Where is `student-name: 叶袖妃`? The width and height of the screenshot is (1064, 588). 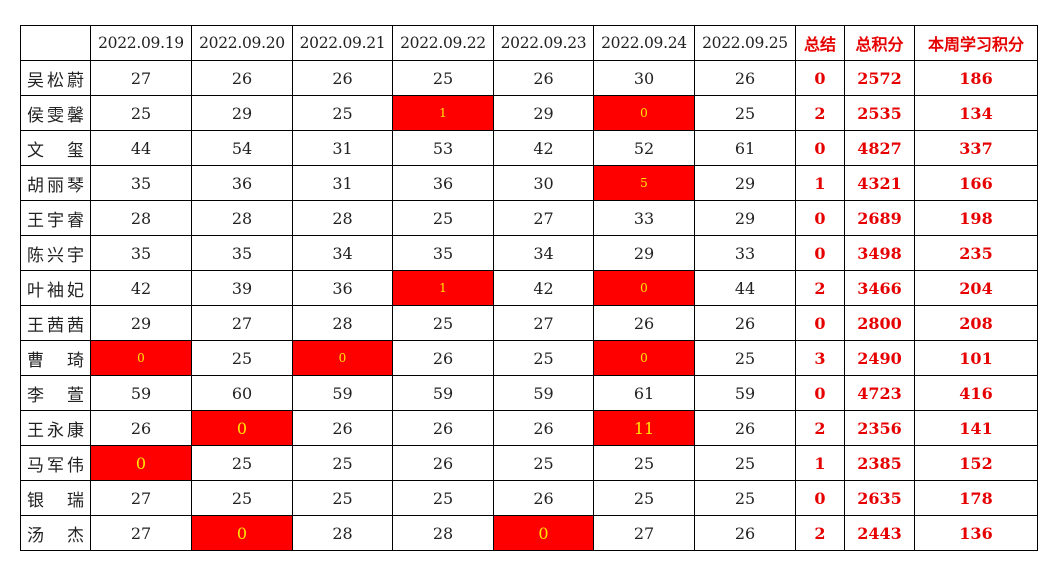
student-name: 叶袖妃 is located at coordinates (55, 288).